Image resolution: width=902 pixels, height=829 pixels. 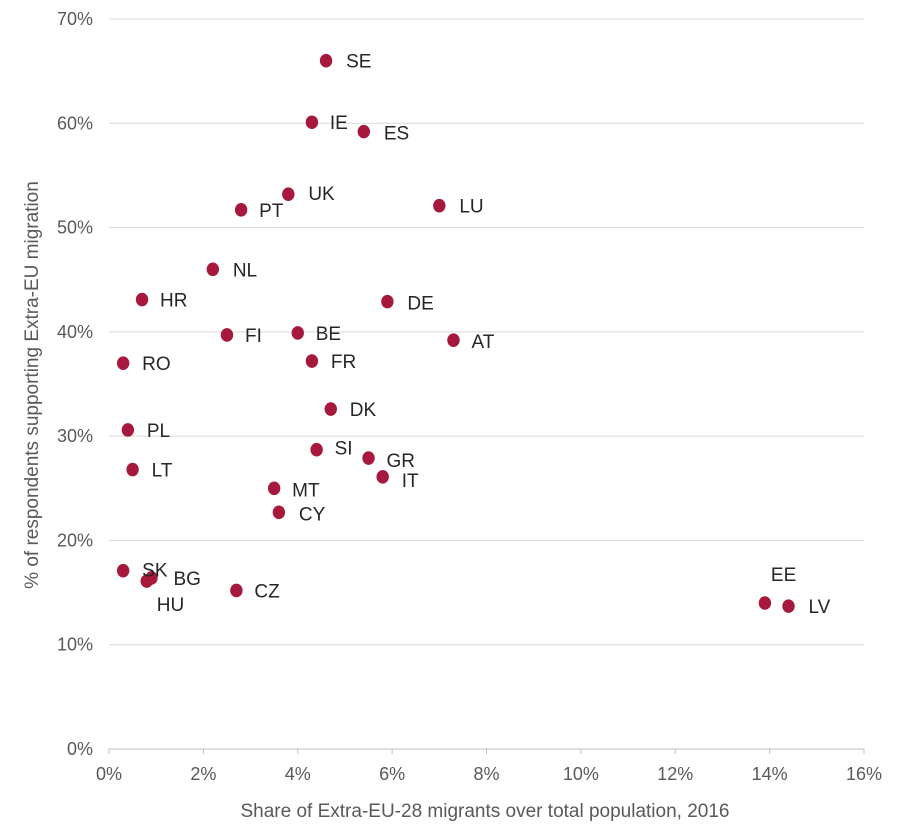 What do you see at coordinates (203, 774) in the screenshot?
I see `x-tick-label: 2%` at bounding box center [203, 774].